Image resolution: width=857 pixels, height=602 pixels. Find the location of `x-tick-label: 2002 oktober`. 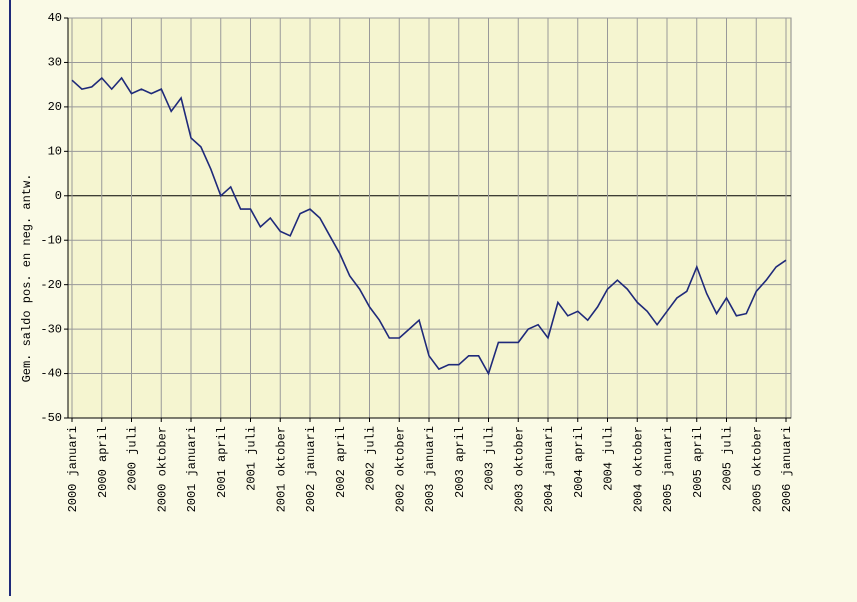

x-tick-label: 2002 oktober is located at coordinates (400, 469).